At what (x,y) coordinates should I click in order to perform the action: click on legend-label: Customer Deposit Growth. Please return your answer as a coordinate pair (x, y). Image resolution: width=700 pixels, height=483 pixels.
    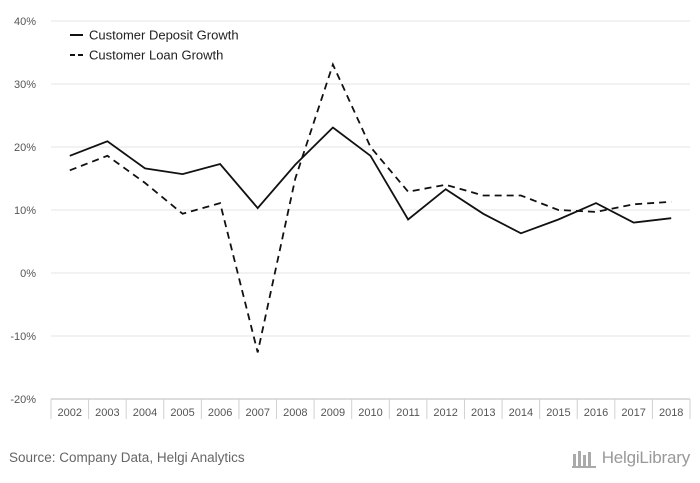
    Looking at the image, I should click on (164, 35).